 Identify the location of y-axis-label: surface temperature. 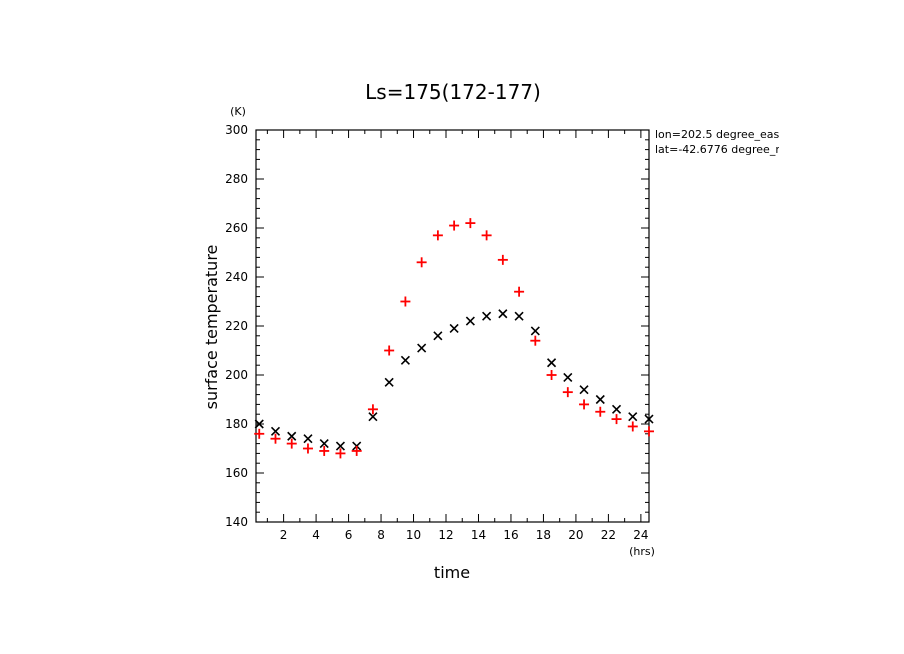
(211, 327).